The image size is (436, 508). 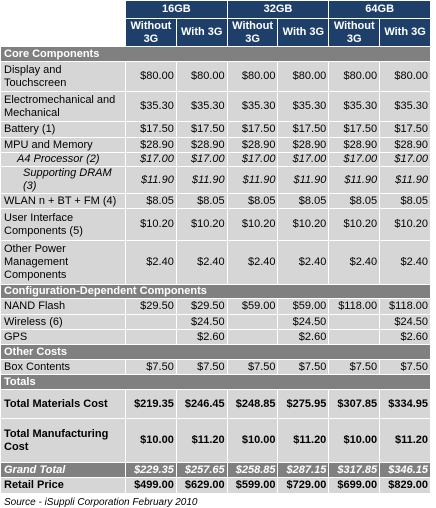 What do you see at coordinates (354, 404) in the screenshot?
I see `cost-cell: $307.85` at bounding box center [354, 404].